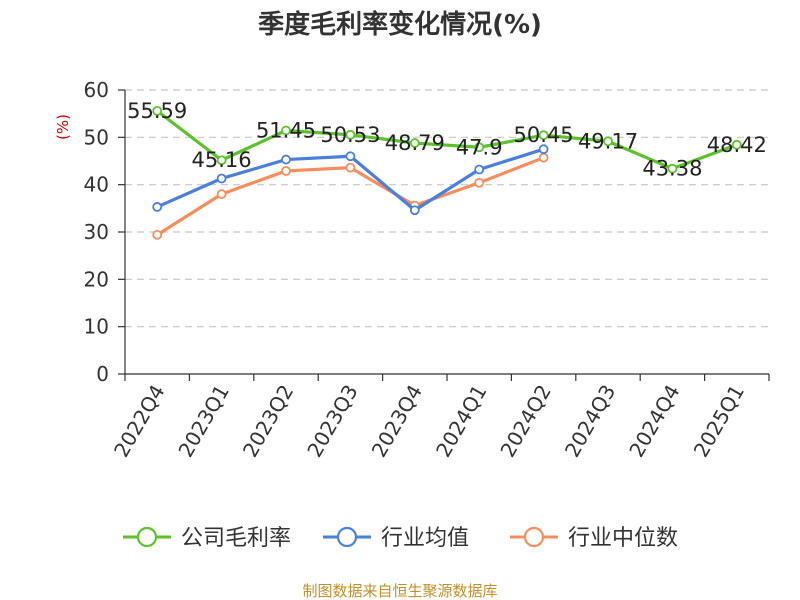  I want to click on data-label: 50.53, so click(350, 135).